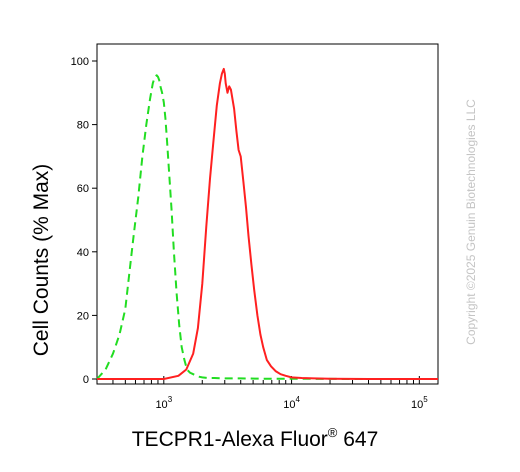 The width and height of the screenshot is (520, 472). I want to click on y-axis-title: Cell Counts (% Max), so click(41, 260).